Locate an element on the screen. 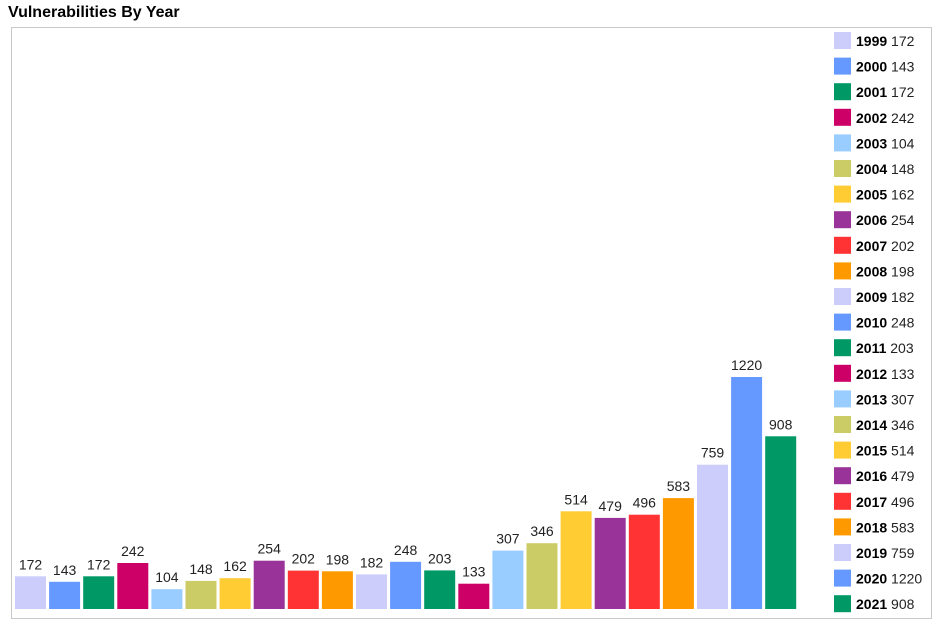  legend-swatch-2021 is located at coordinates (842, 604).